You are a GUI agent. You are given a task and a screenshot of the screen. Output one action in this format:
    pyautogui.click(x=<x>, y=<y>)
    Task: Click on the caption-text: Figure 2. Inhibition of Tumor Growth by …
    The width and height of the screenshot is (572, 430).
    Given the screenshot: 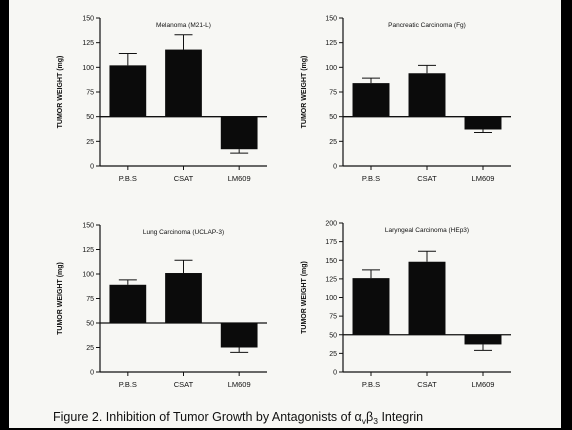 What is the action you would take?
    pyautogui.click(x=207, y=417)
    